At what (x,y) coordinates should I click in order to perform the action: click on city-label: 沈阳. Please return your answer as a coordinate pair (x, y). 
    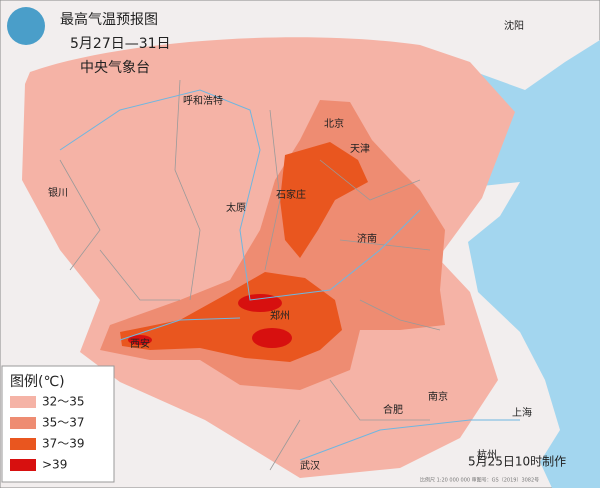
    Looking at the image, I should click on (514, 25).